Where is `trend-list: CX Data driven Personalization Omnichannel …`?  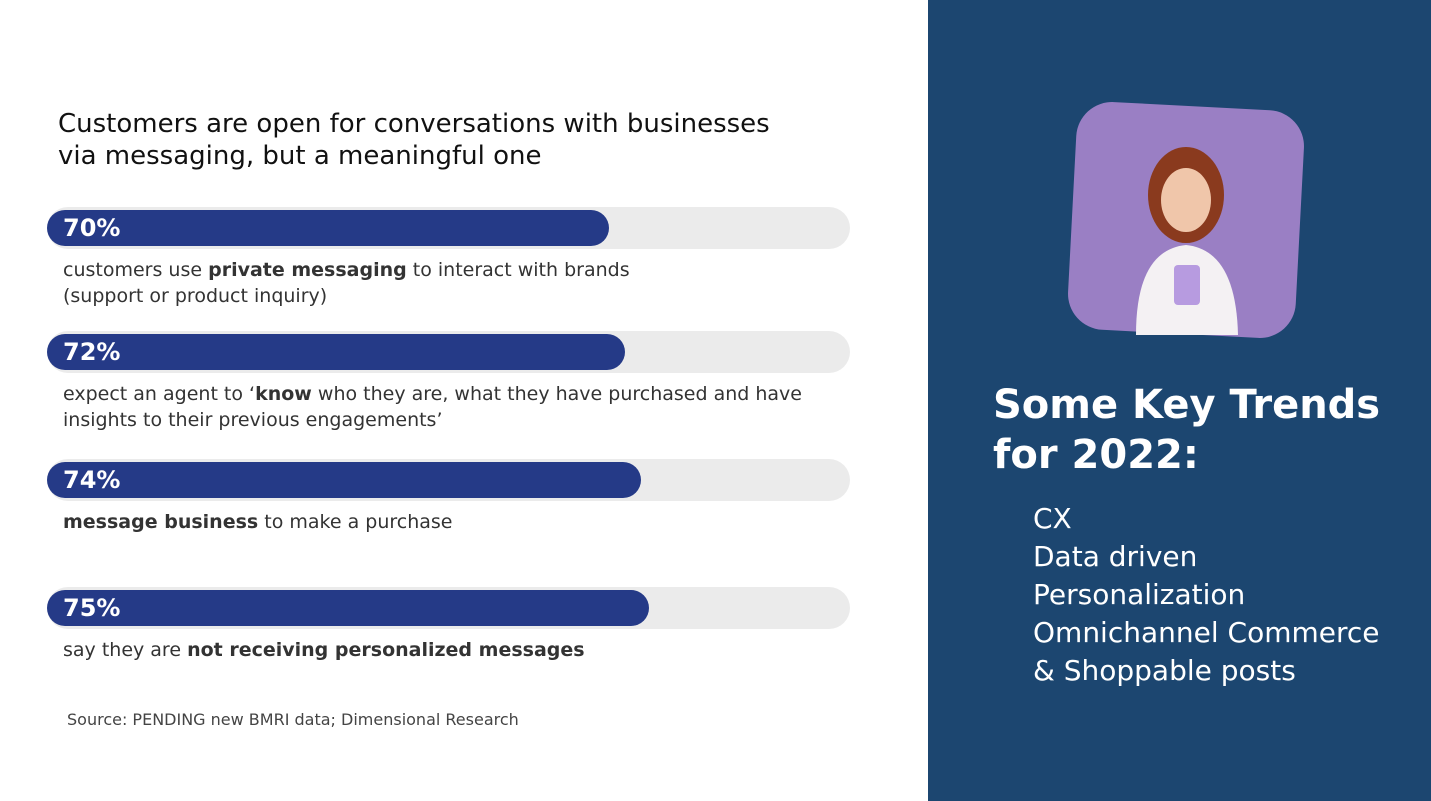 trend-list: CX Data driven Personalization Omnichannel … is located at coordinates (1206, 595).